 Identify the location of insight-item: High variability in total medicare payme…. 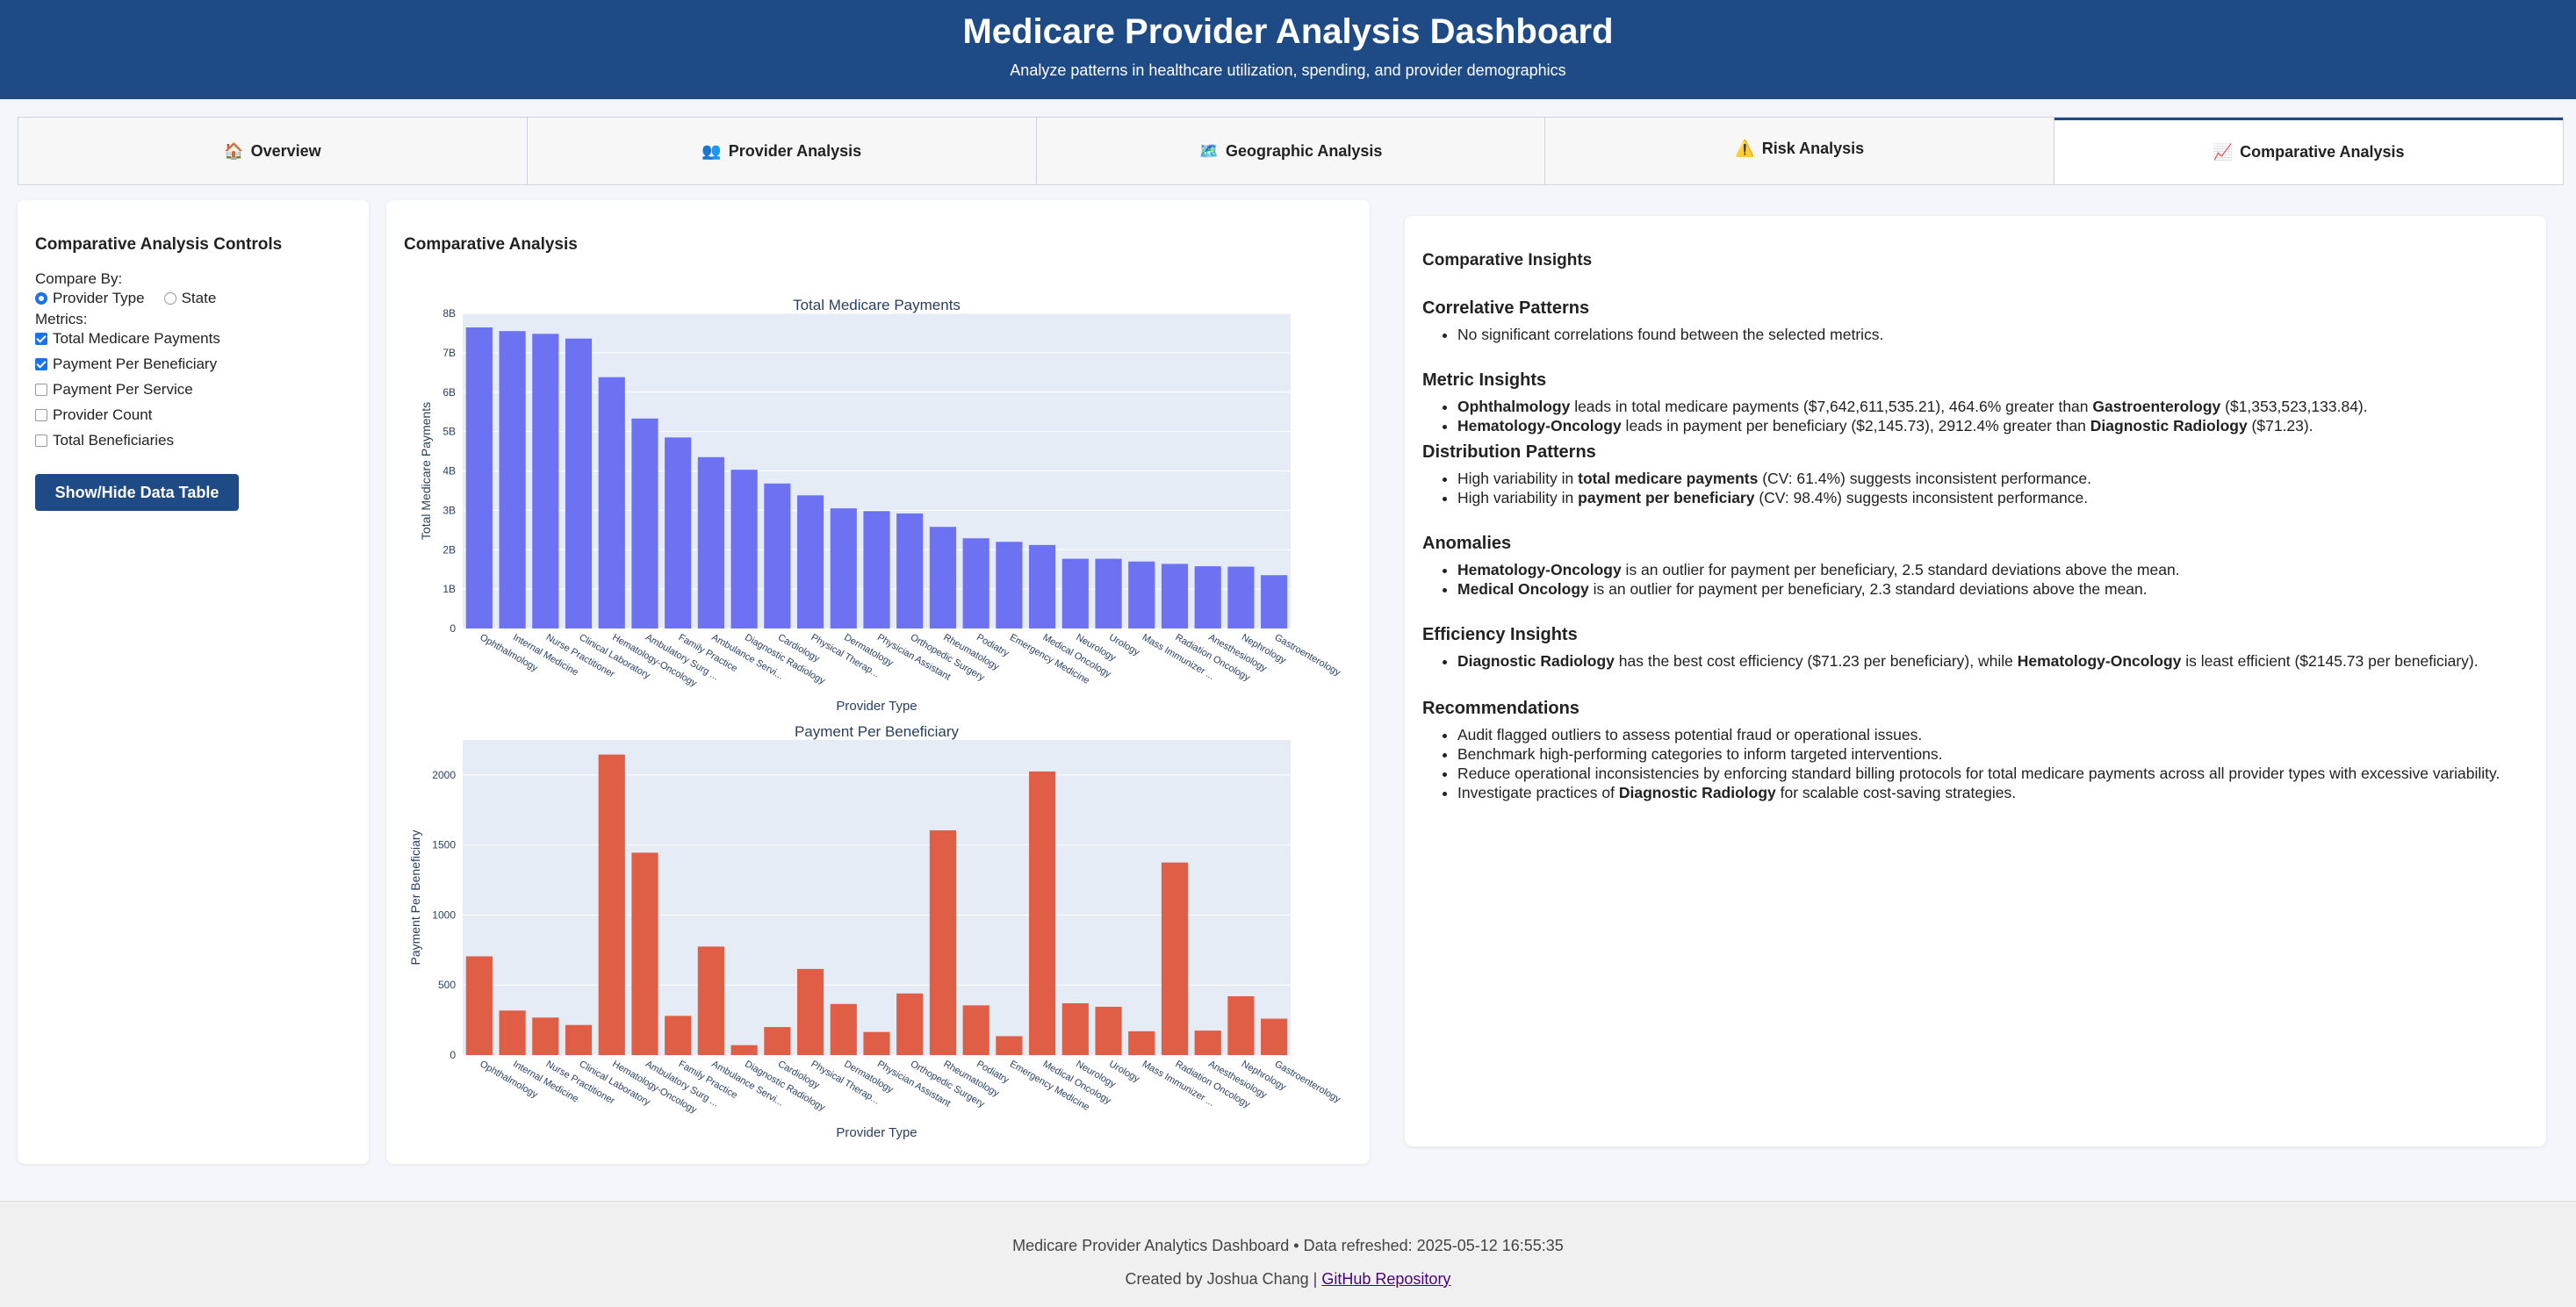
(1774, 478).